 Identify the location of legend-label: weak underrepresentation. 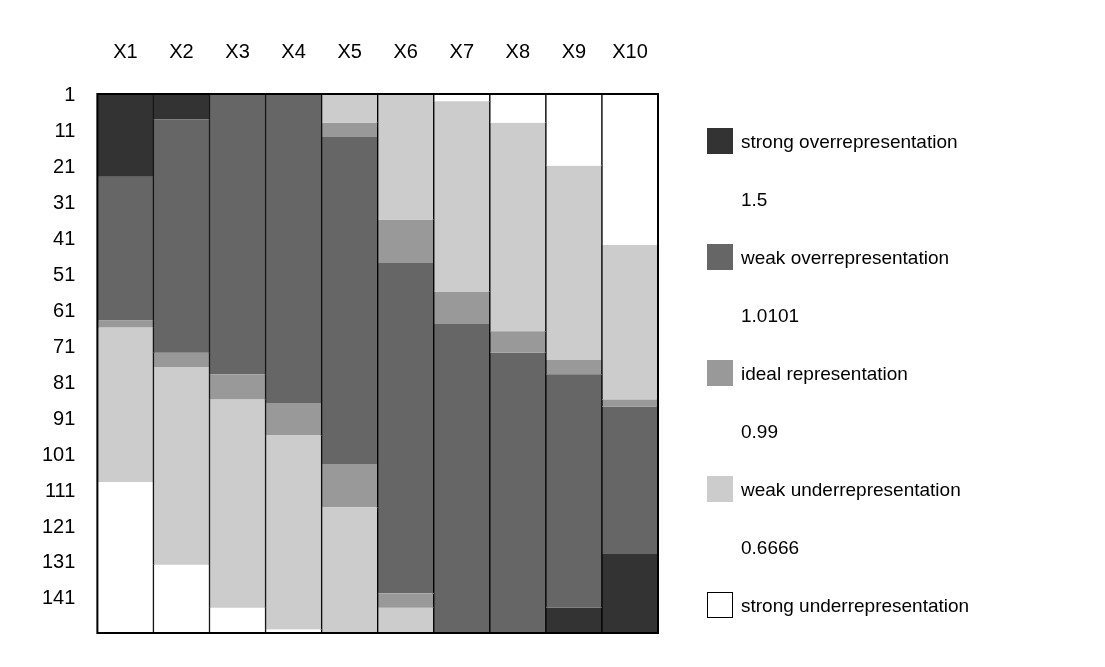
(851, 489).